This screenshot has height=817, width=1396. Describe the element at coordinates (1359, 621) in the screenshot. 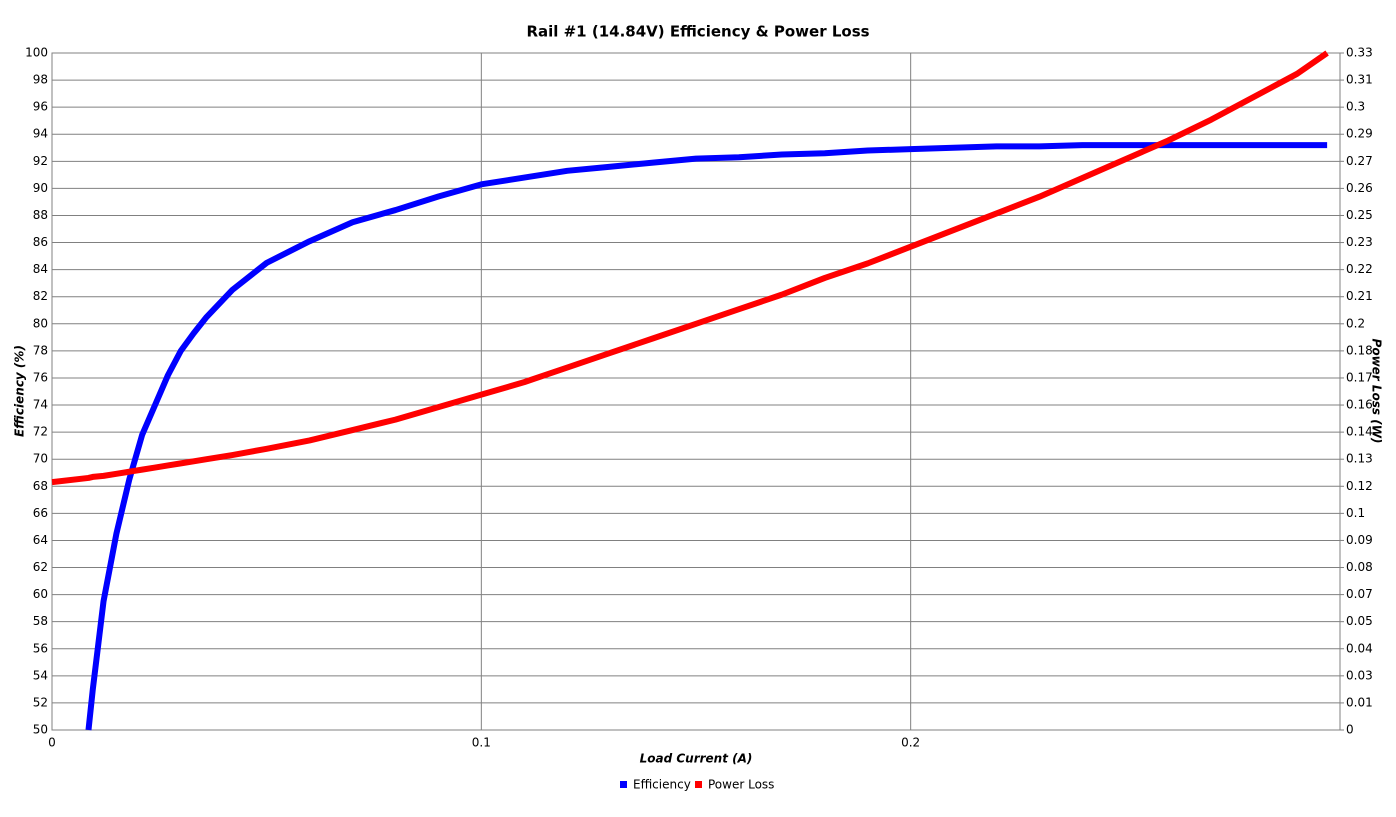

I see `y2-tick-label: 0.05` at that location.